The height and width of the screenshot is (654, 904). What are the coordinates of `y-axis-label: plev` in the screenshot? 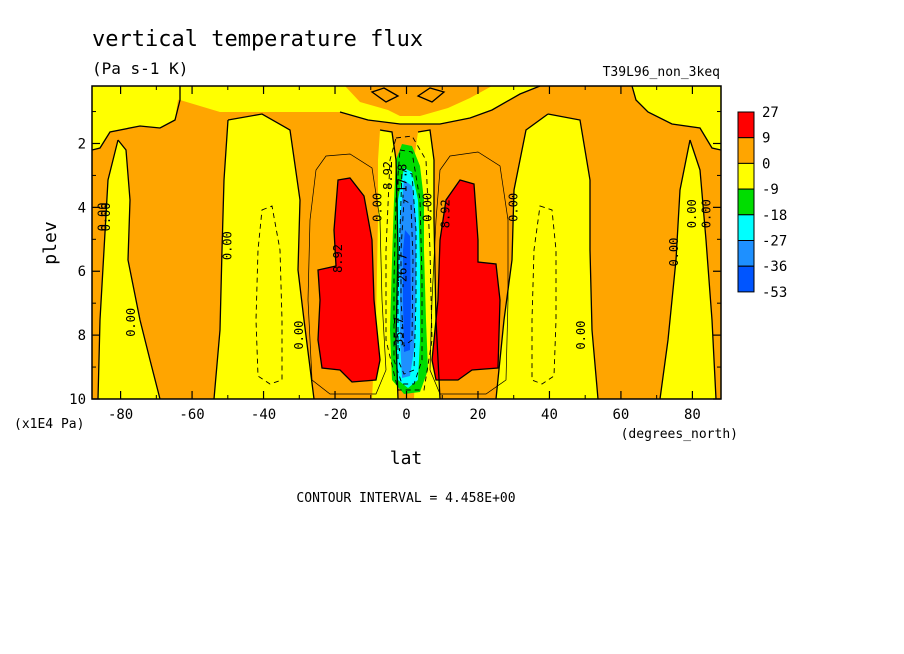 It's located at (50, 242).